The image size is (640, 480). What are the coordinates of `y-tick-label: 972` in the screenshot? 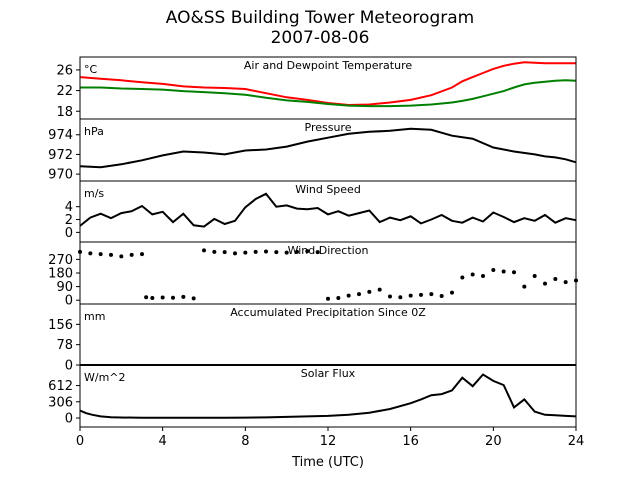 It's located at (60, 155).